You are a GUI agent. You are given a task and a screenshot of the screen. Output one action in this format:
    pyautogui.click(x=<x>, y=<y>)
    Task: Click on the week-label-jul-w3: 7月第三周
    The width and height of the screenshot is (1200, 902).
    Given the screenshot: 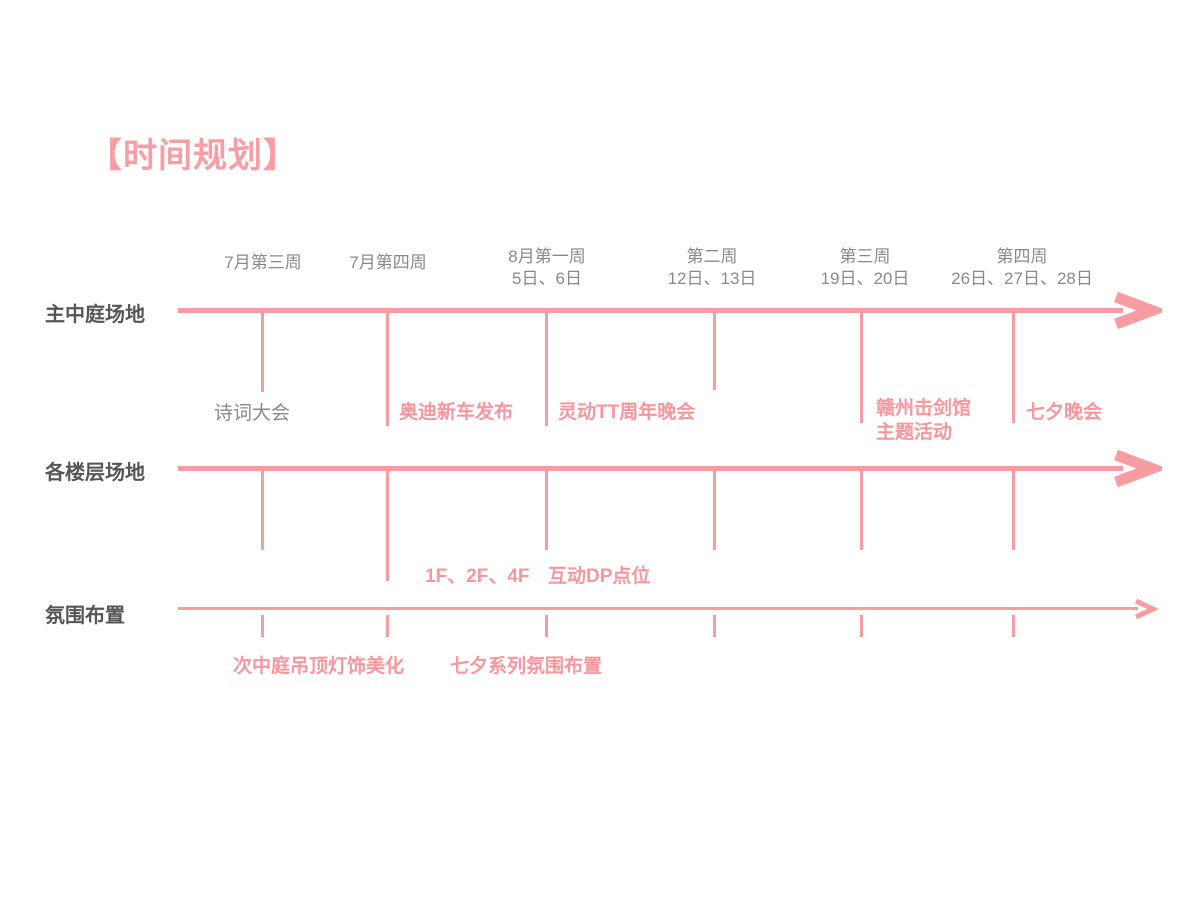 What is the action you would take?
    pyautogui.click(x=263, y=262)
    